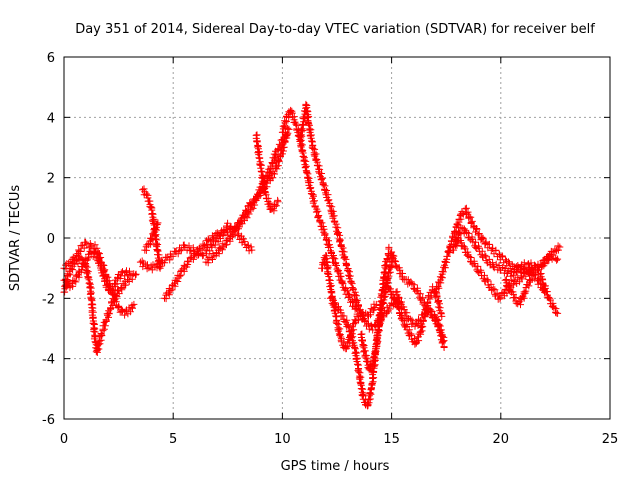 This screenshot has height=480, width=640. What do you see at coordinates (246, 199) in the screenshot?
I see `series-track-h` at bounding box center [246, 199].